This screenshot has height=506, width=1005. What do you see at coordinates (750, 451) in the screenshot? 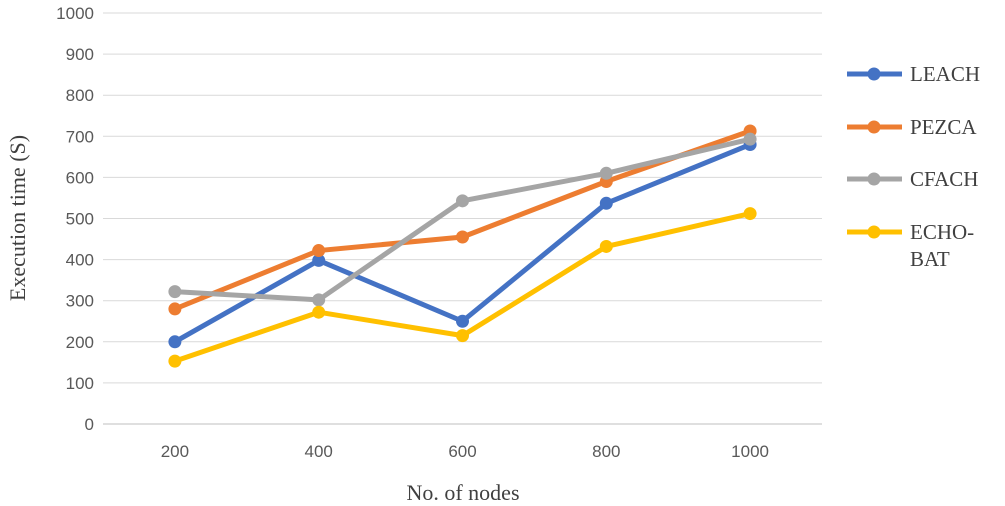
I see `x-tick-label: 1000` at bounding box center [750, 451].